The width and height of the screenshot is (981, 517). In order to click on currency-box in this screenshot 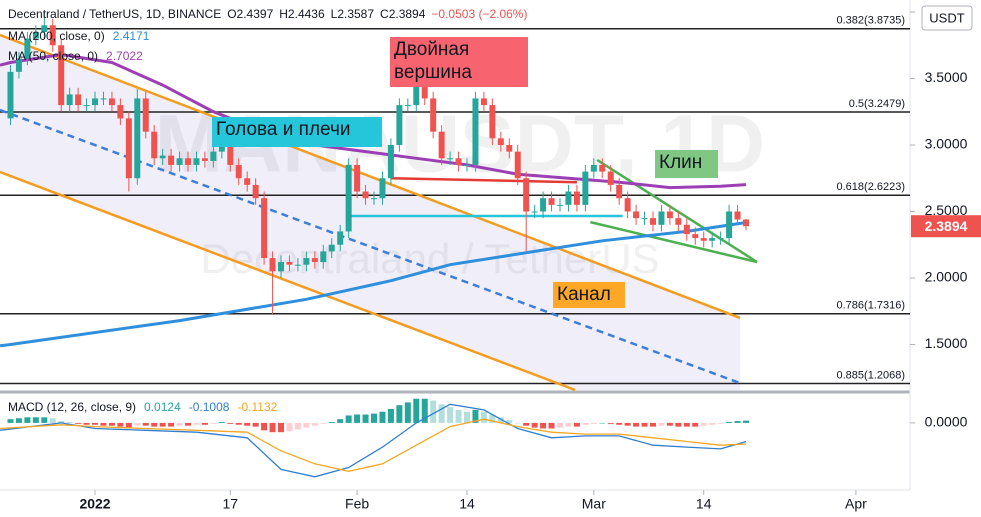, I will do `click(947, 18)`.